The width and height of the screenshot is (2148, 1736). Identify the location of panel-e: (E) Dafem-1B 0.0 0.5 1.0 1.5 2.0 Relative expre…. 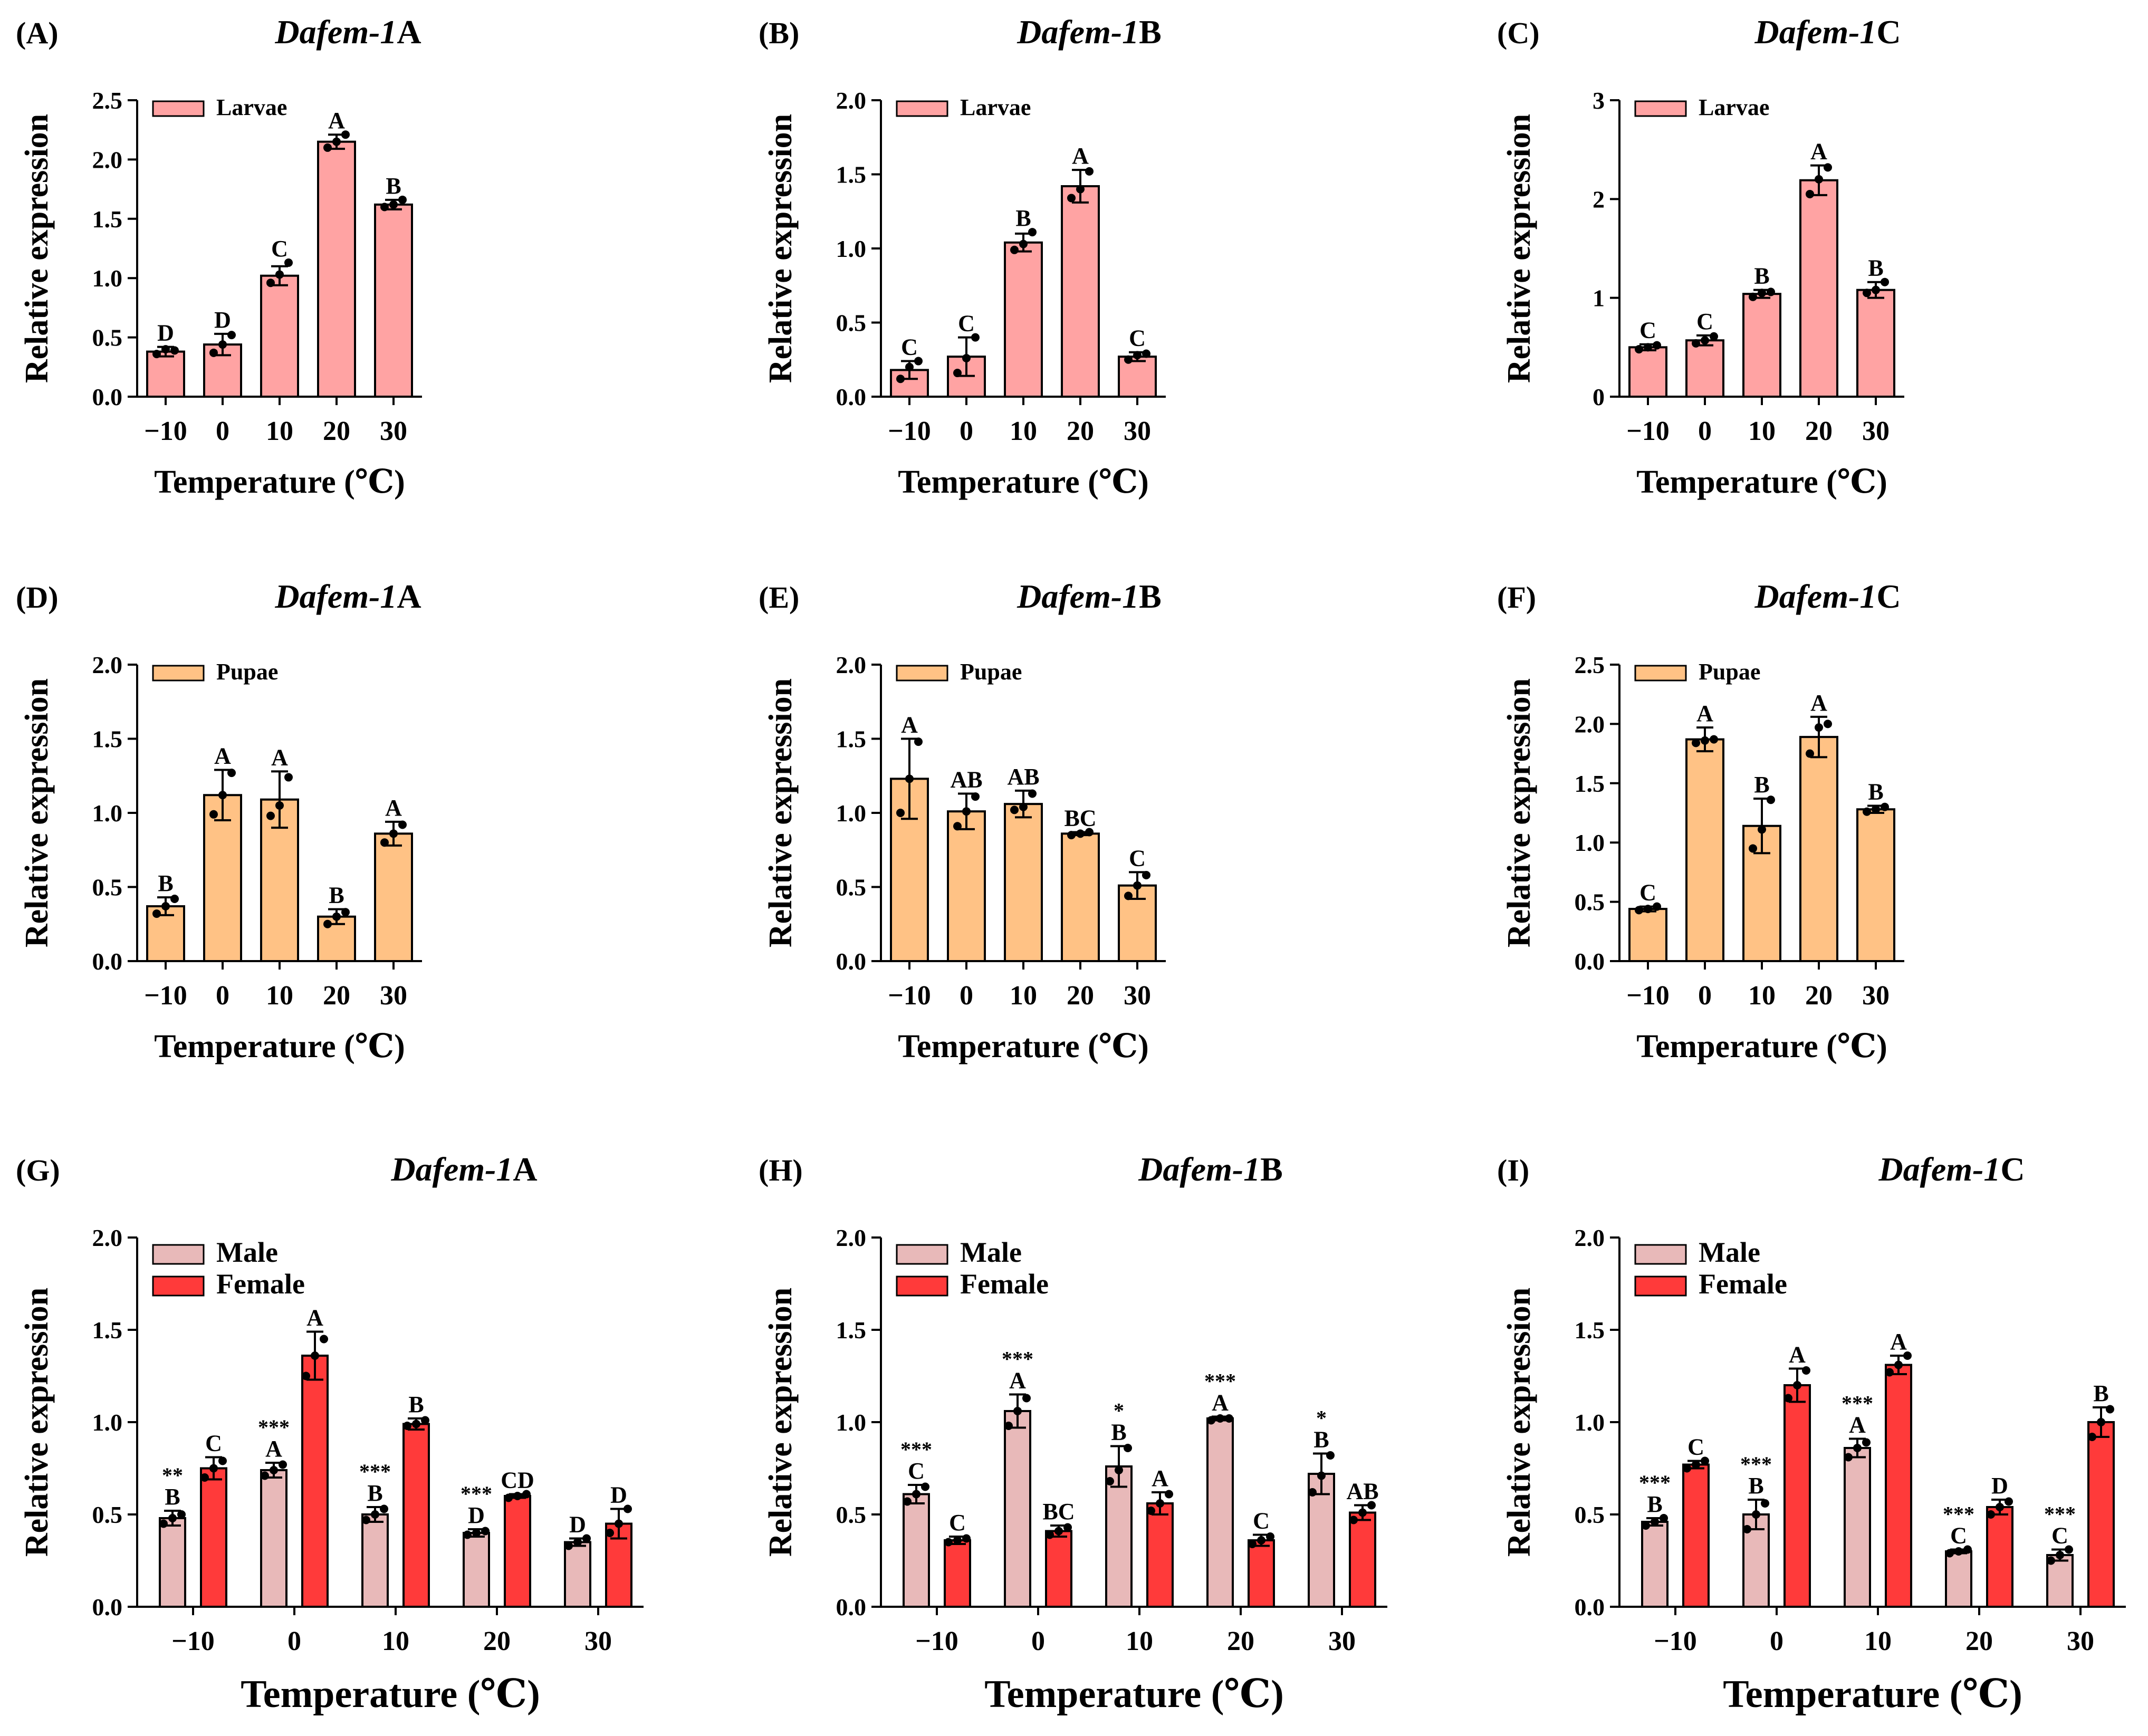
(963, 821).